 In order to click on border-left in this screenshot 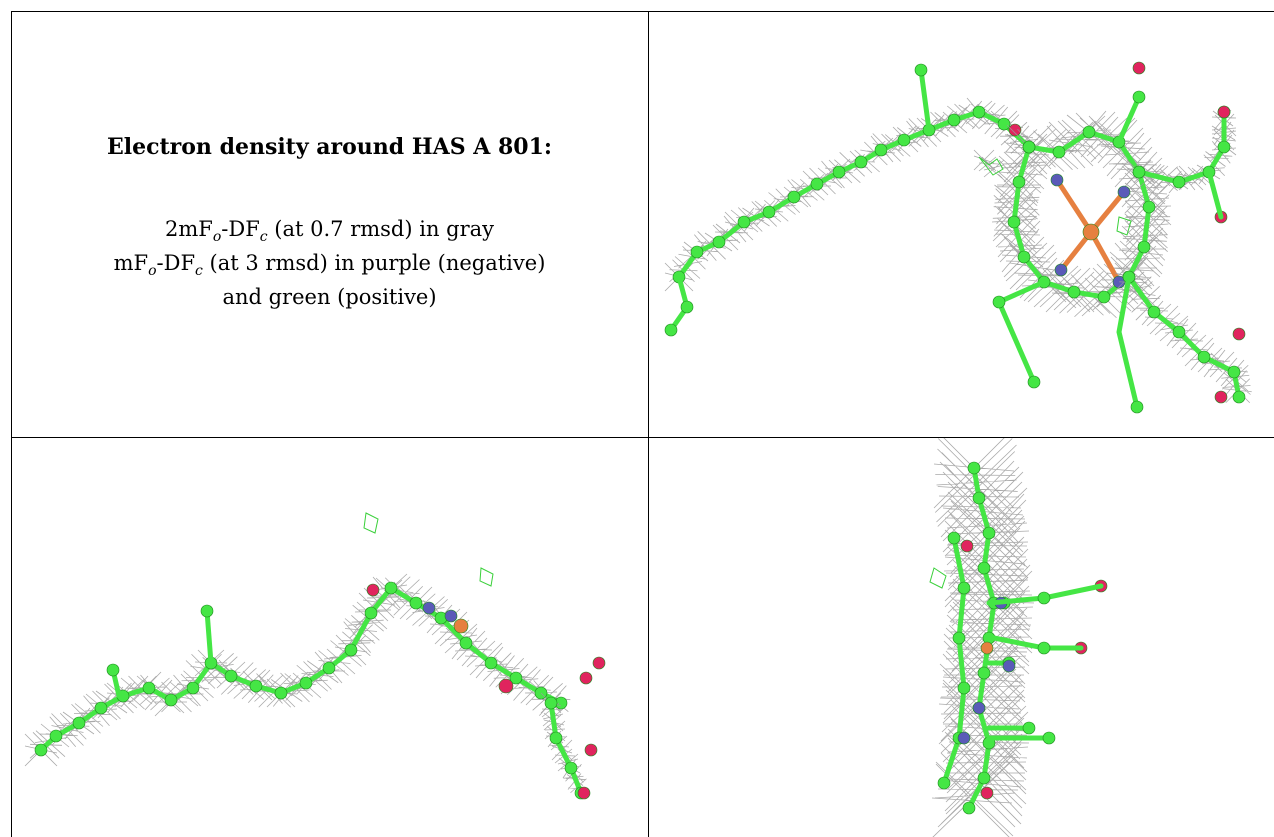, I will do `click(11, 424)`.